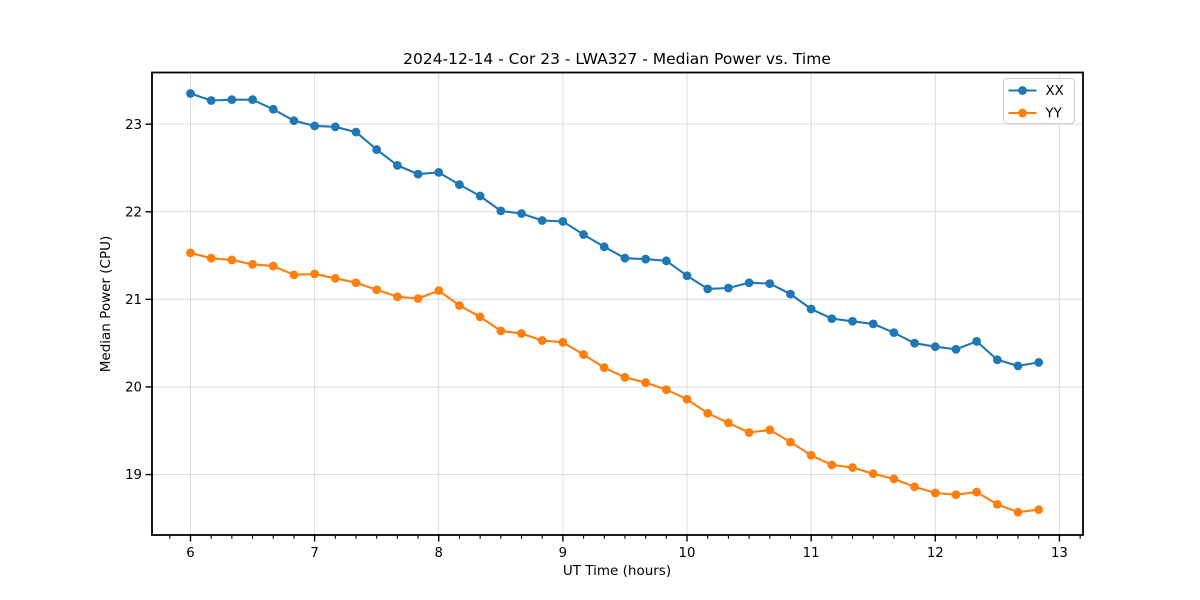 The width and height of the screenshot is (1200, 600). What do you see at coordinates (617, 571) in the screenshot?
I see `x-axis-label: UT Time (hours)` at bounding box center [617, 571].